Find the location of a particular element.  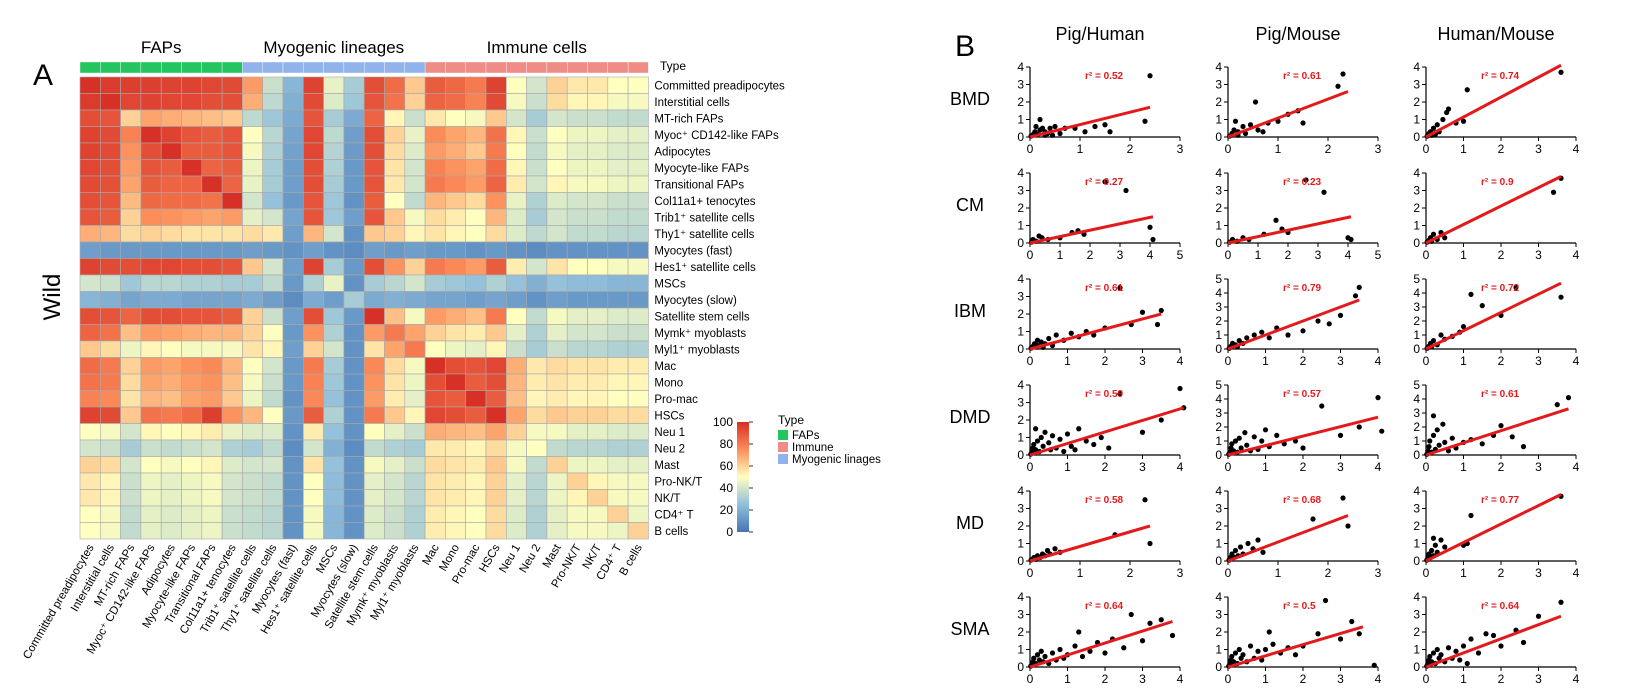

x-tick-label: 0 is located at coordinates (1228, 573).